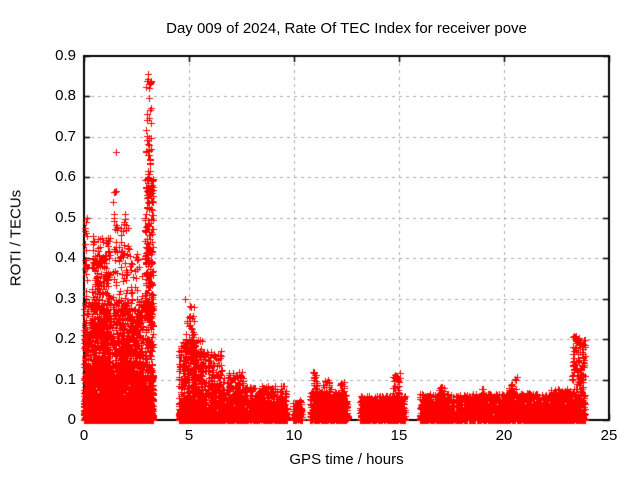 Image resolution: width=640 pixels, height=480 pixels. Describe the element at coordinates (65, 177) in the screenshot. I see `y-tick-label: 0.6` at that location.